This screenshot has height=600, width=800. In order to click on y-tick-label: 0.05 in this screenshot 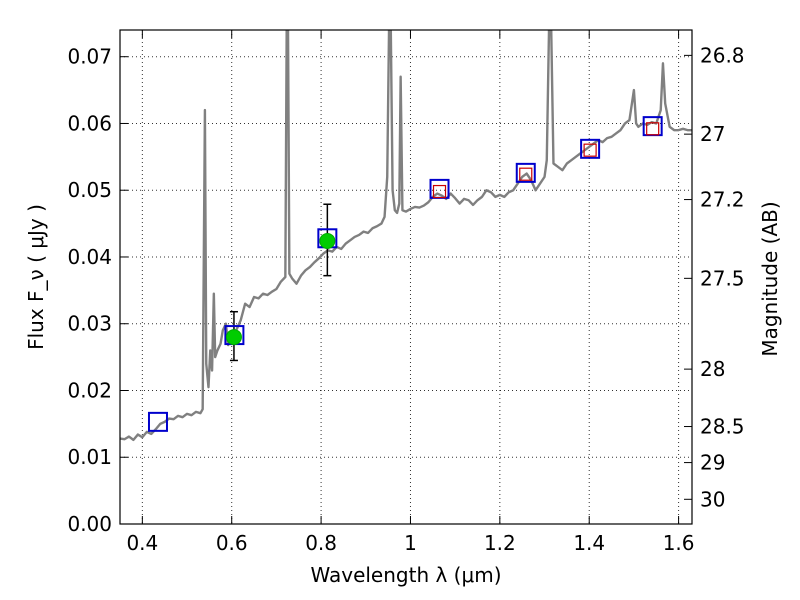, I will do `click(89, 190)`.